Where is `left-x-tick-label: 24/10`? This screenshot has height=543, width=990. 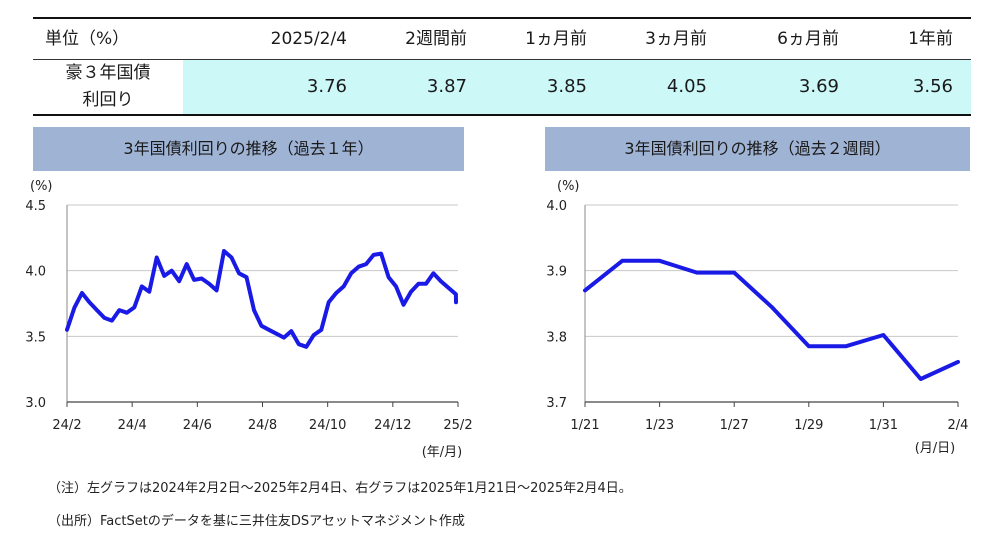
left-x-tick-label: 24/10 is located at coordinates (327, 425).